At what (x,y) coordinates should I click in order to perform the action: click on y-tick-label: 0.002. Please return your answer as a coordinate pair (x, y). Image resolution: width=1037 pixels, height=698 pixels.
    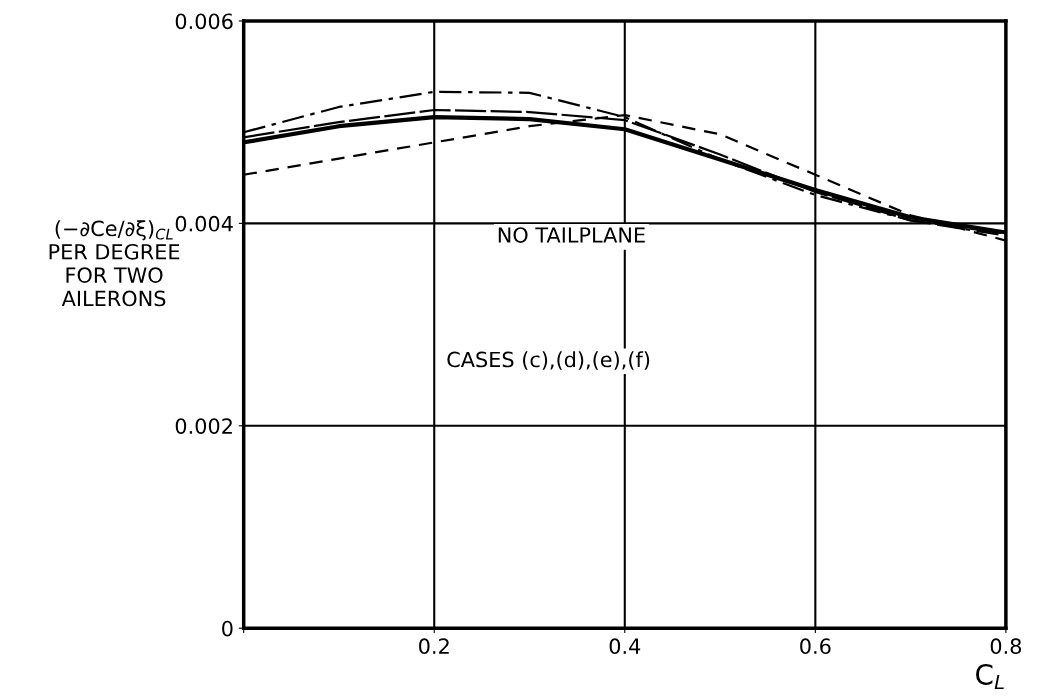
    Looking at the image, I should click on (203, 426).